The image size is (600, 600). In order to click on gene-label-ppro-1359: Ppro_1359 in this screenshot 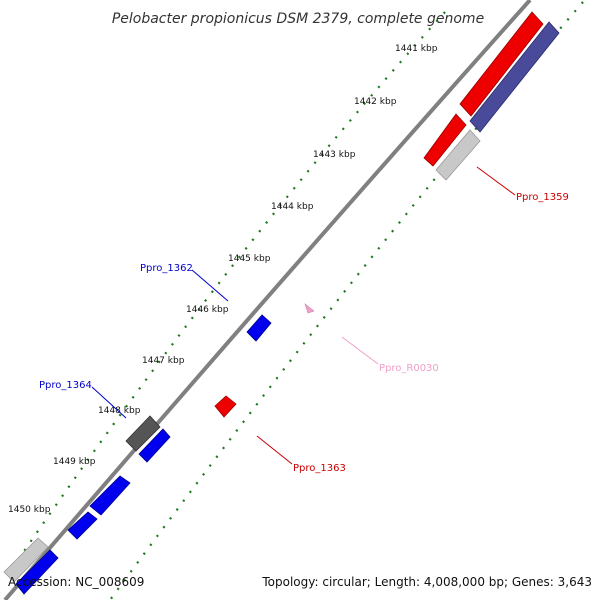, I will do `click(542, 197)`.